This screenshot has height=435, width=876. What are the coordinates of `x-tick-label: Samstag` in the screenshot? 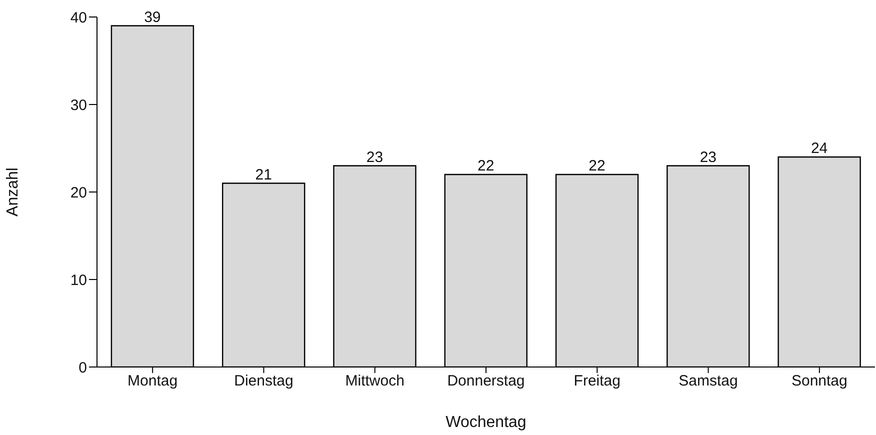 It's located at (708, 381).